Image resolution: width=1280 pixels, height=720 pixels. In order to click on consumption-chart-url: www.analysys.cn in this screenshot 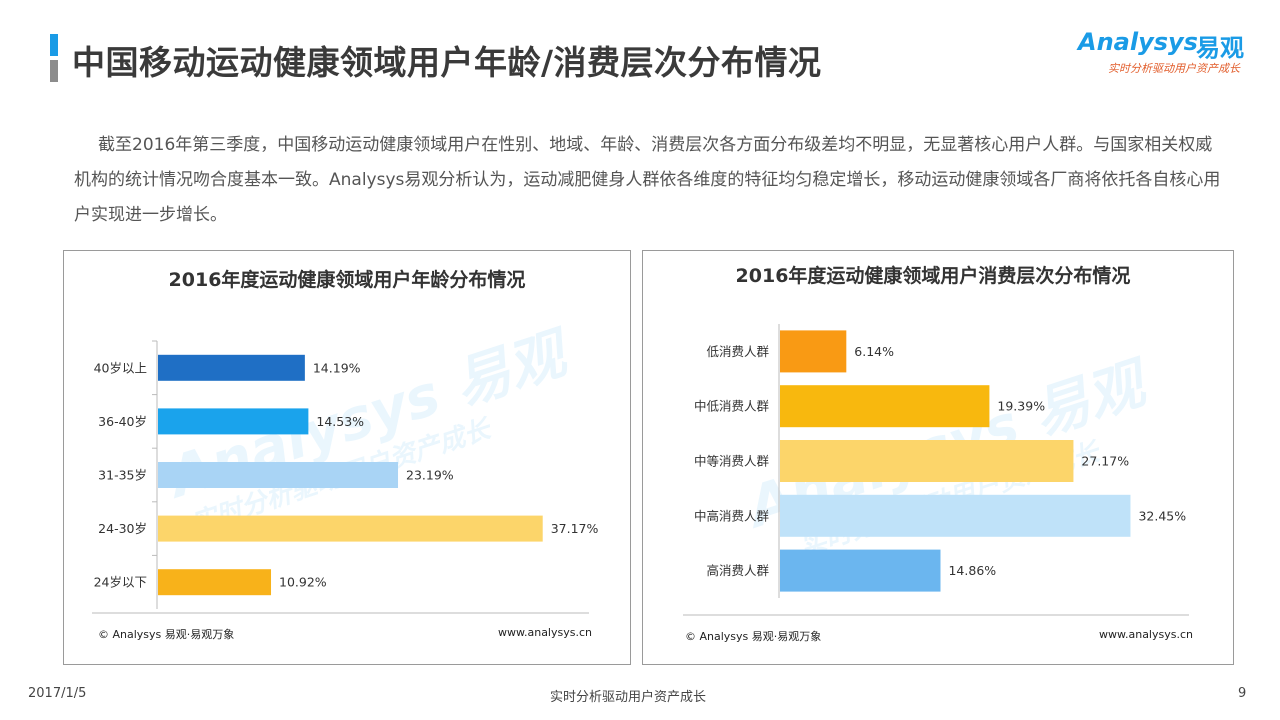, I will do `click(1146, 634)`.